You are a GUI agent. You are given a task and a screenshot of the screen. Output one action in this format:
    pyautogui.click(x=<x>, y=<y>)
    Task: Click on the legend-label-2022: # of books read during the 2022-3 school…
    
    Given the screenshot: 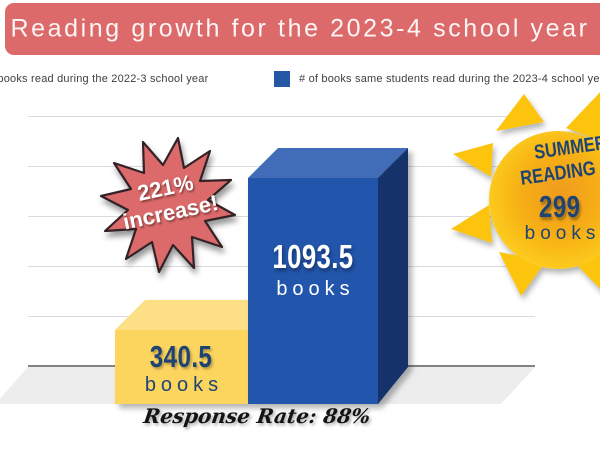 What is the action you would take?
    pyautogui.click(x=104, y=79)
    